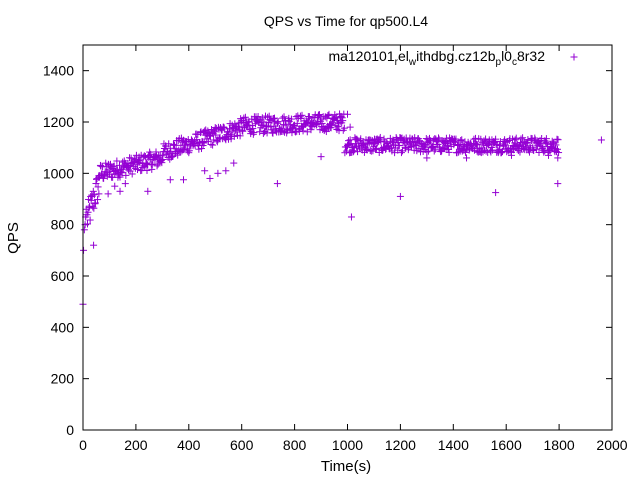 The width and height of the screenshot is (640, 480). I want to click on legend-label-part: p, so click(499, 62).